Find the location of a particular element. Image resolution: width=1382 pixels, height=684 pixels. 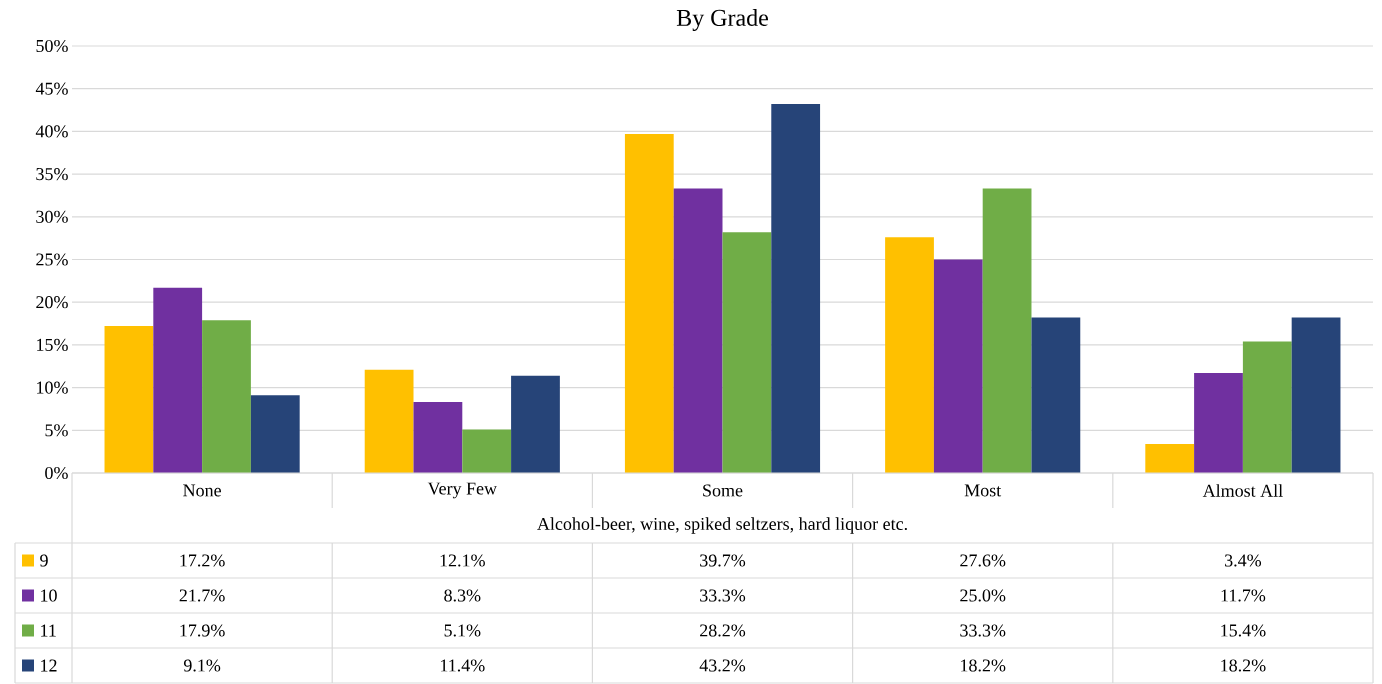

data-label: 8.3% is located at coordinates (462, 595).